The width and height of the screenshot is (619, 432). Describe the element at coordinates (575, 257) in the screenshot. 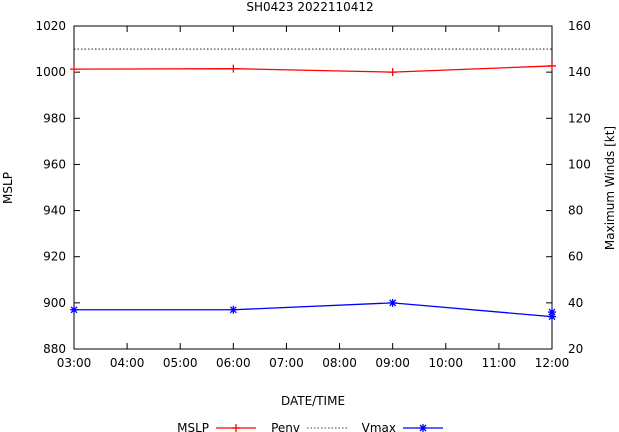

I see `y-right-tick-label: 60` at that location.